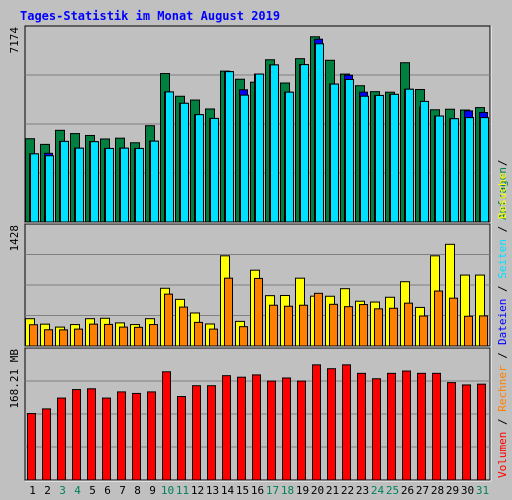  What do you see at coordinates (122, 490) in the screenshot?
I see `x-tick-label-day-7: 7` at bounding box center [122, 490].